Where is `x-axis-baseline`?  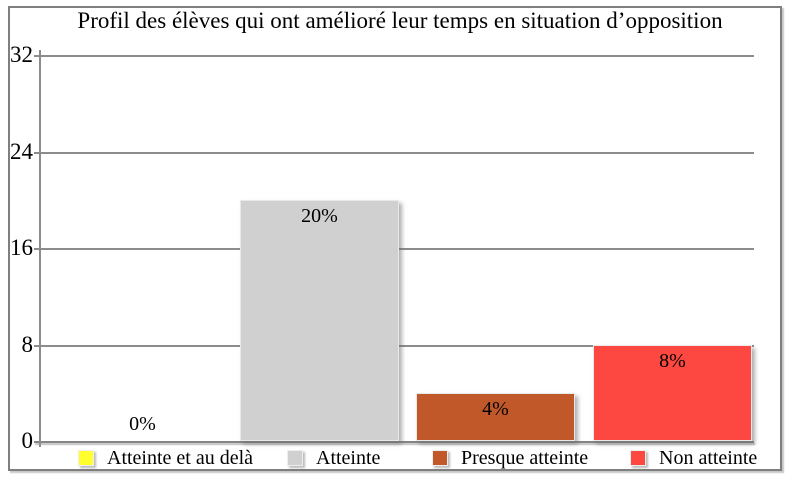
x-axis-baseline is located at coordinates (394, 442).